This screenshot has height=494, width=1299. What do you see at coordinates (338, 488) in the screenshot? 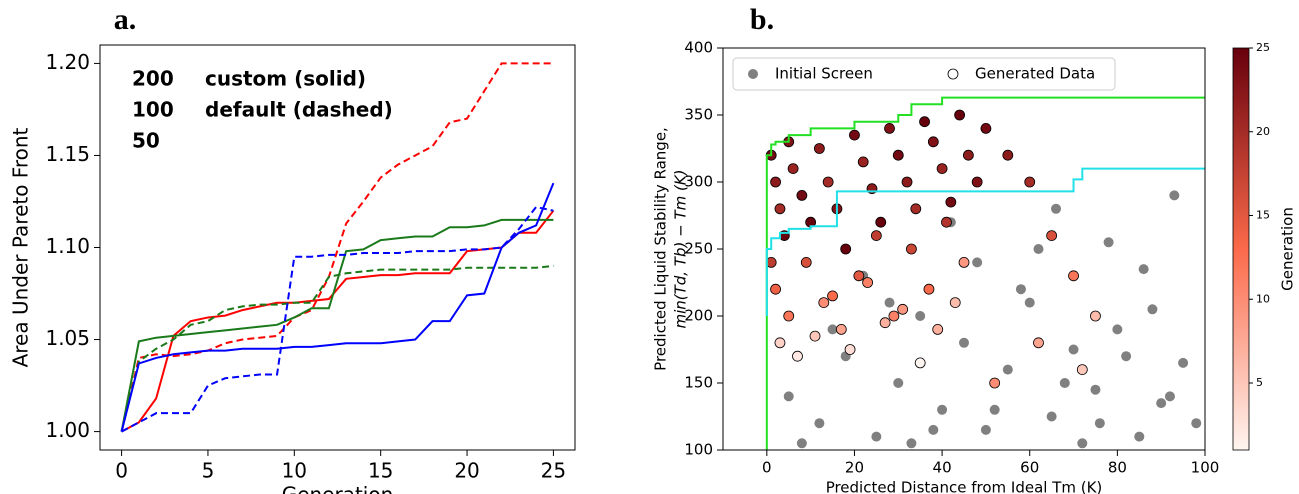
I see `x-axis-label: Generation` at bounding box center [338, 488].